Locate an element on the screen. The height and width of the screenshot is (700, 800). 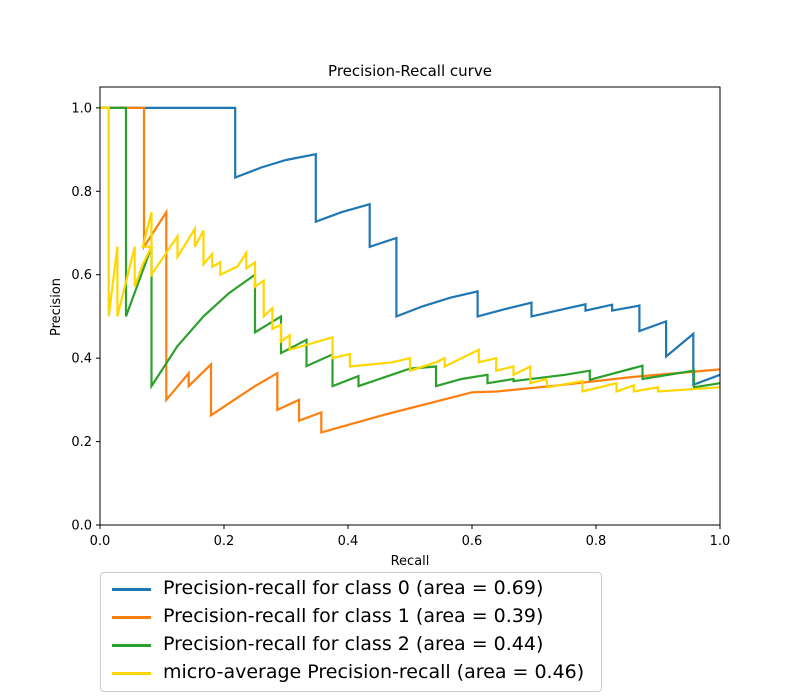
y-axis-label: Precision is located at coordinates (56, 307).